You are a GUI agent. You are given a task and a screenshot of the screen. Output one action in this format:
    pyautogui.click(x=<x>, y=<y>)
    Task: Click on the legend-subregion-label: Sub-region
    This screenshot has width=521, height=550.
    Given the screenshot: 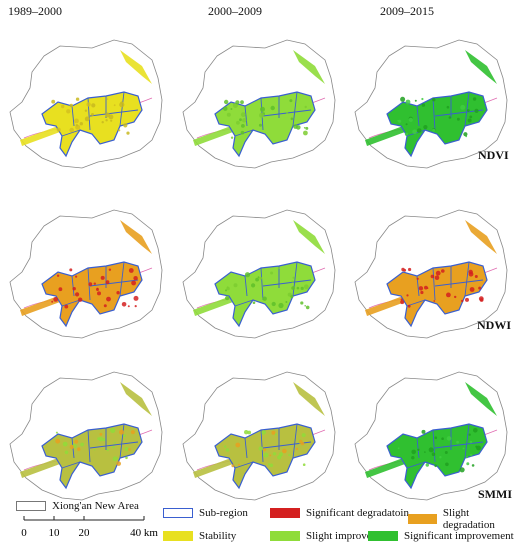 What is the action you would take?
    pyautogui.click(x=223, y=513)
    